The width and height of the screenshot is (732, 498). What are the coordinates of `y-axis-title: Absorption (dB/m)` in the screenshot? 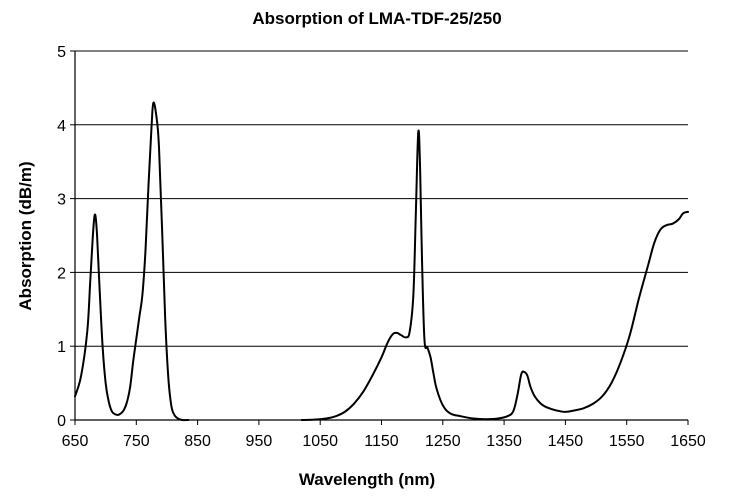 It's located at (25, 235).